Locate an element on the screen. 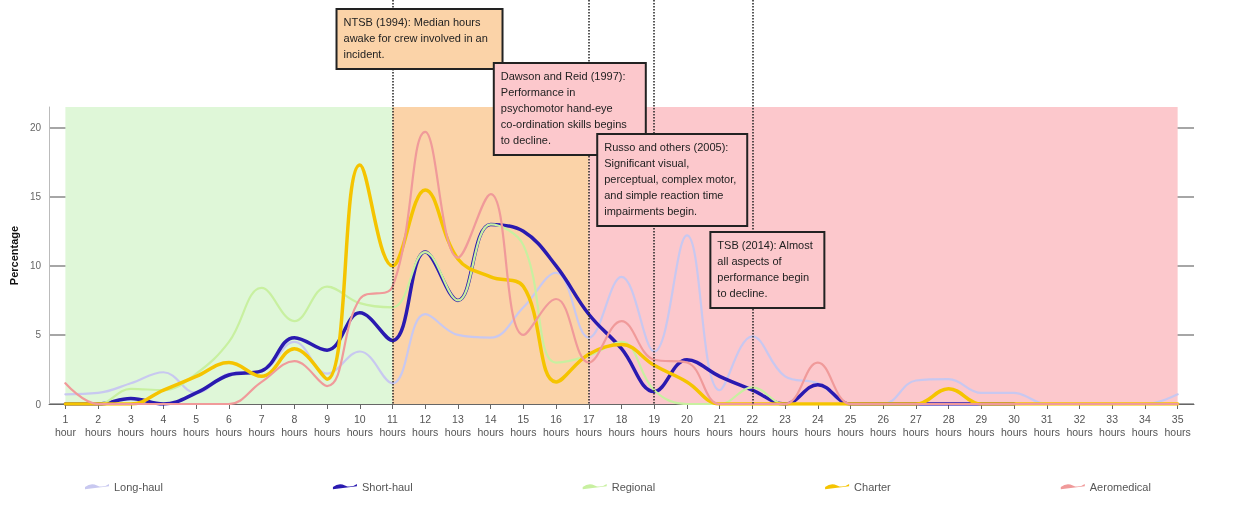 This screenshot has height=505, width=1246. x-tick-label: 6 hours is located at coordinates (229, 425).